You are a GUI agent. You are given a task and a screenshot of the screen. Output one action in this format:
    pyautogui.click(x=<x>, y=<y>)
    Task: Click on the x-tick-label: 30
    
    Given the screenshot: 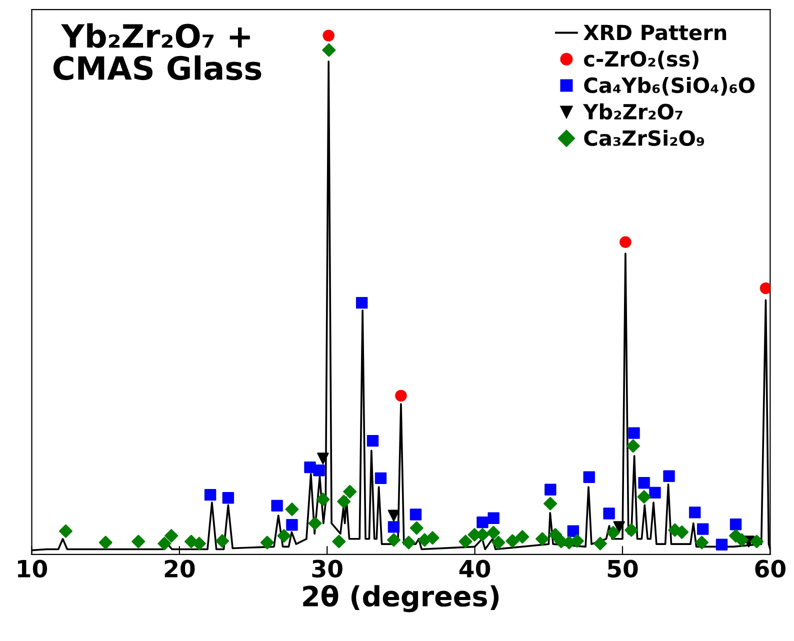 What is the action you would take?
    pyautogui.click(x=327, y=569)
    